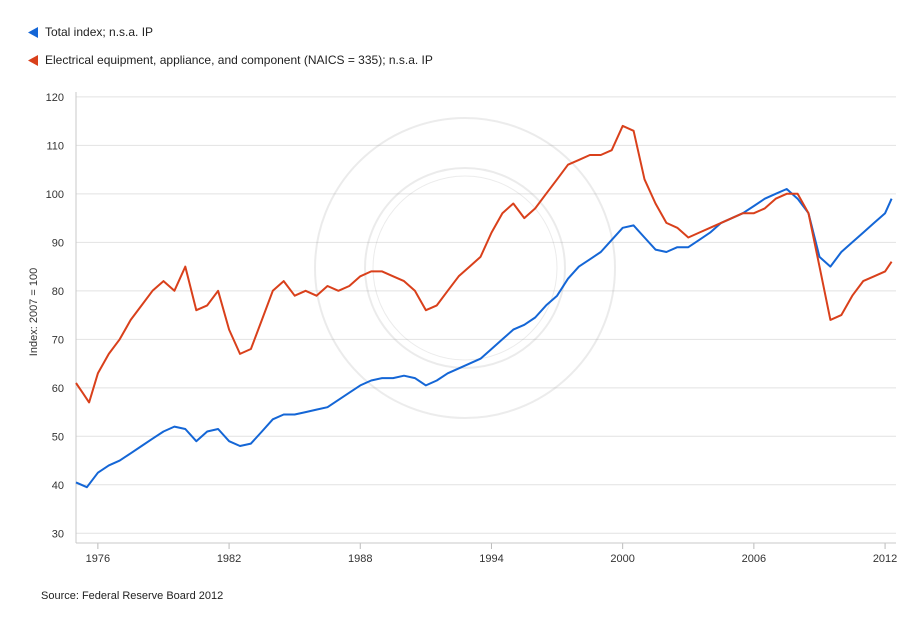 This screenshot has width=917, height=629. Describe the element at coordinates (58, 243) in the screenshot. I see `y-tick-label: 90` at that location.